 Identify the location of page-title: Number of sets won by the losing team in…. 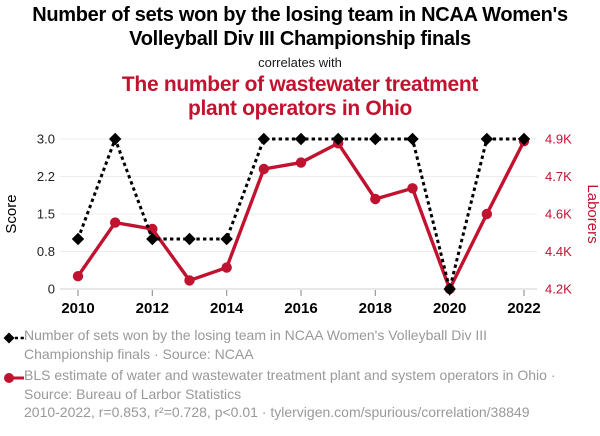
(300, 27).